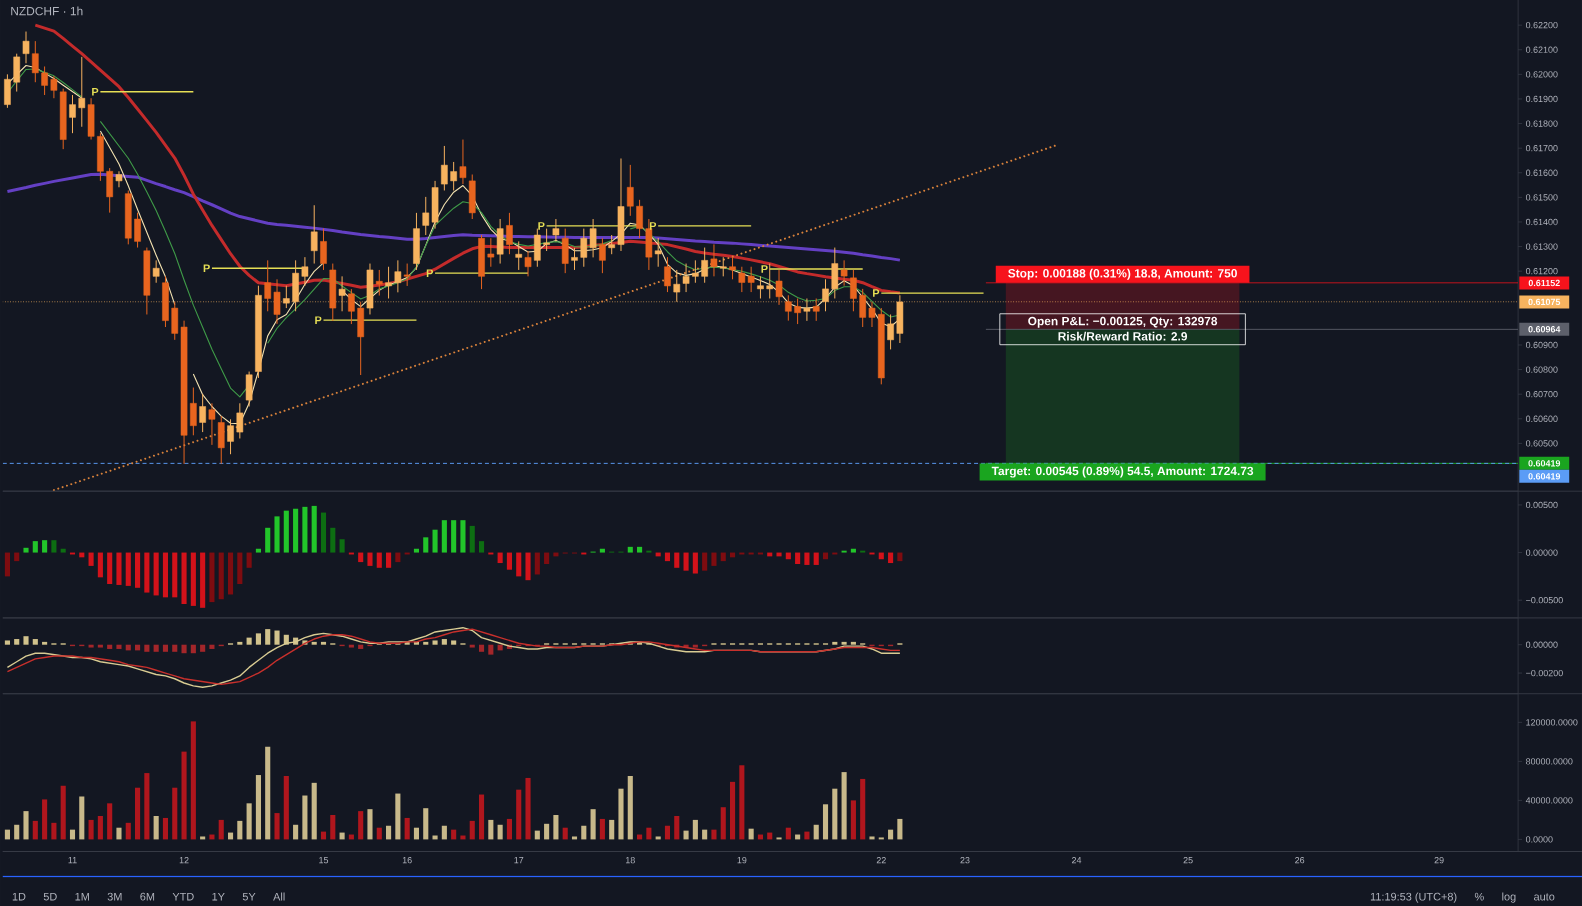 The height and width of the screenshot is (906, 1582). I want to click on text: 1Y, so click(218, 896).